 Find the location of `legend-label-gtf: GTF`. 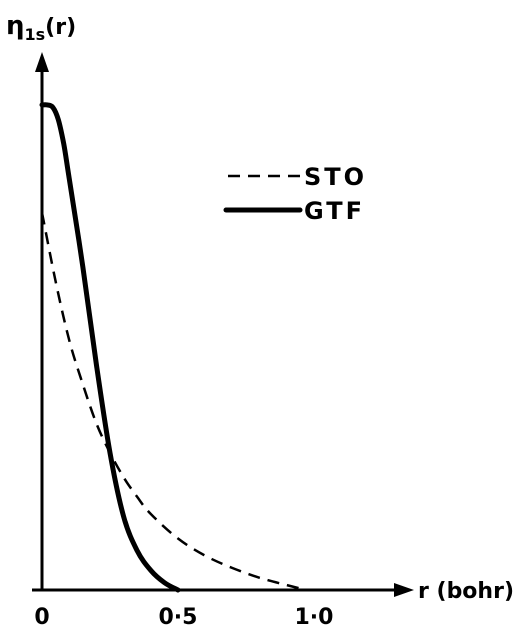

legend-label-gtf: GTF is located at coordinates (334, 211).